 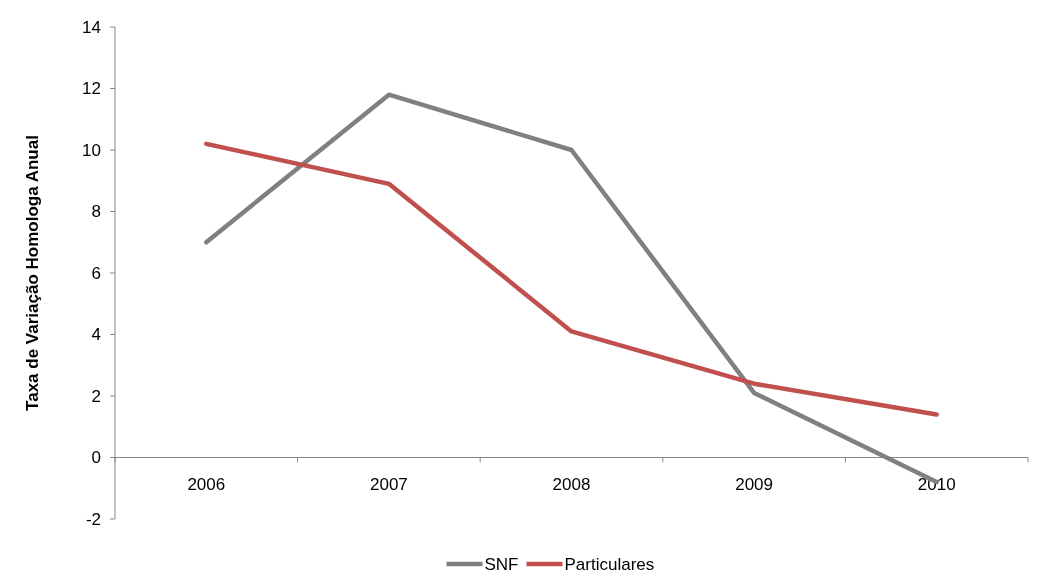 What do you see at coordinates (93, 519) in the screenshot?
I see `y-tick-label: -2` at bounding box center [93, 519].